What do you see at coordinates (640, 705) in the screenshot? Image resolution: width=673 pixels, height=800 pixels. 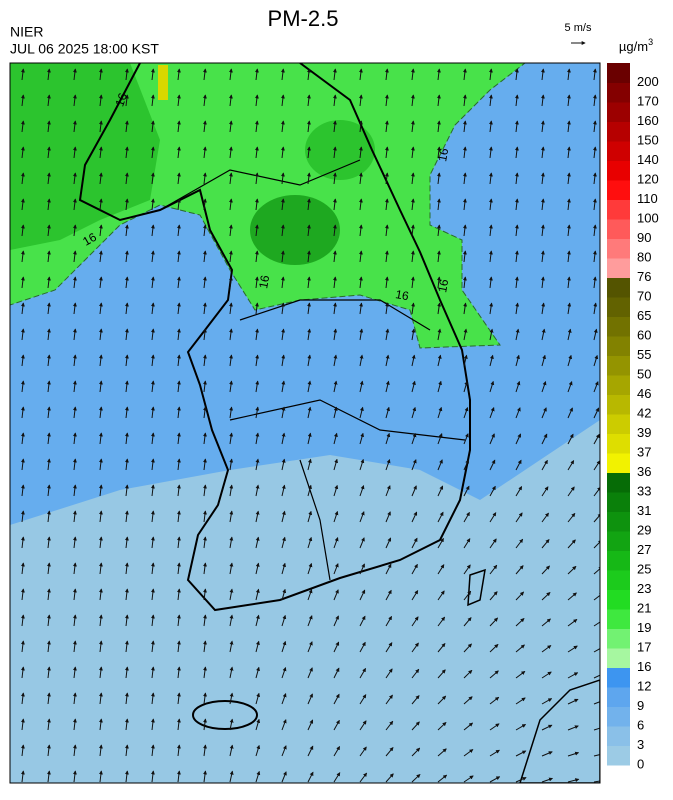 I see `colorbar-label: 9` at bounding box center [640, 705].